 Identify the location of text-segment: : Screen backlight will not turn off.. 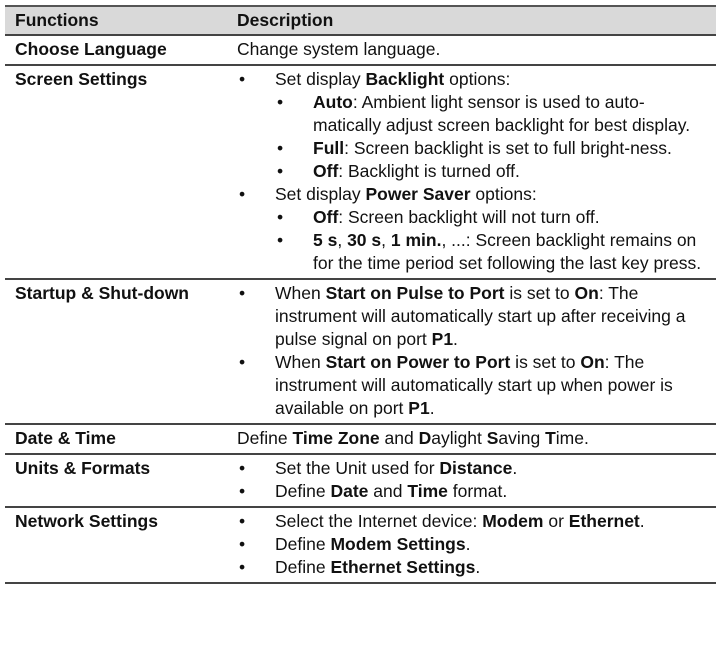
(469, 217).